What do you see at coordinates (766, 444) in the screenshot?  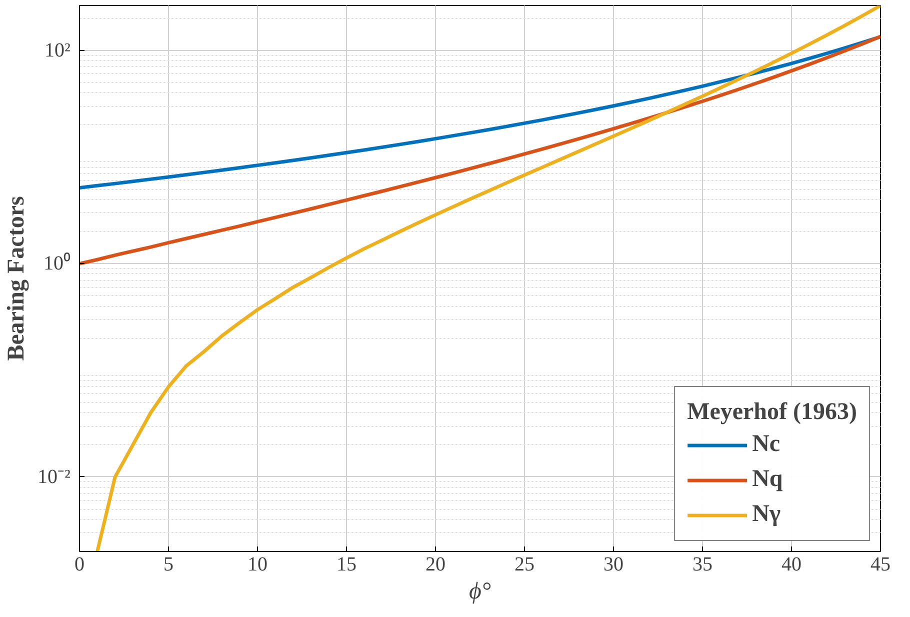 I see `legend-label: Nc` at bounding box center [766, 444].